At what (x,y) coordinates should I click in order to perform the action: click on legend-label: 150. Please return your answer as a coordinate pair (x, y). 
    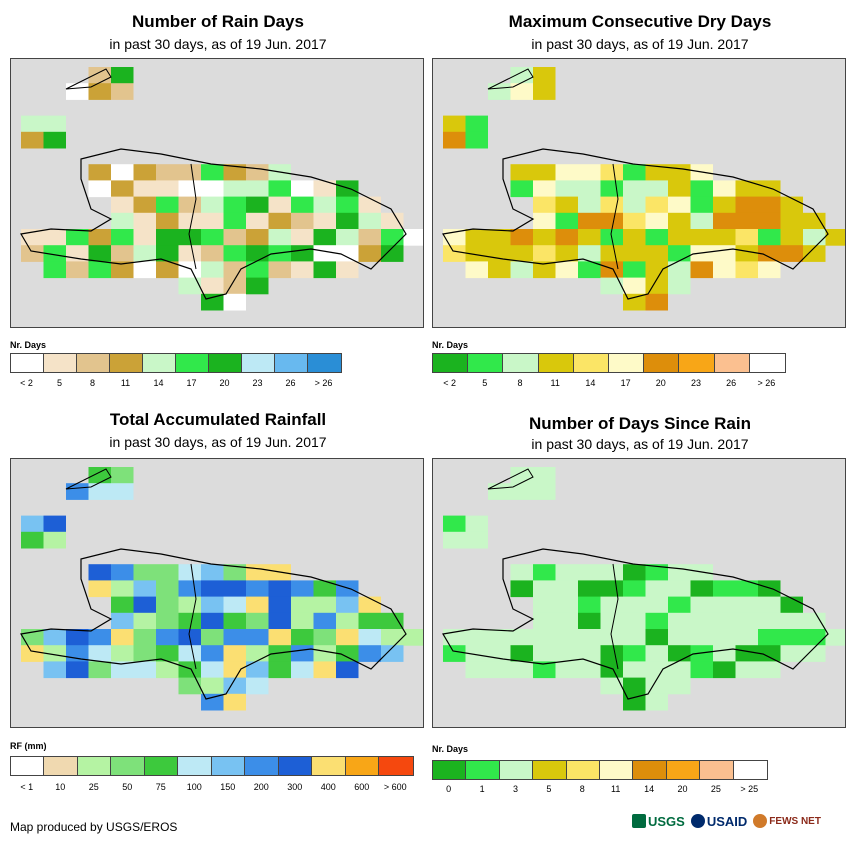
    Looking at the image, I should click on (228, 787).